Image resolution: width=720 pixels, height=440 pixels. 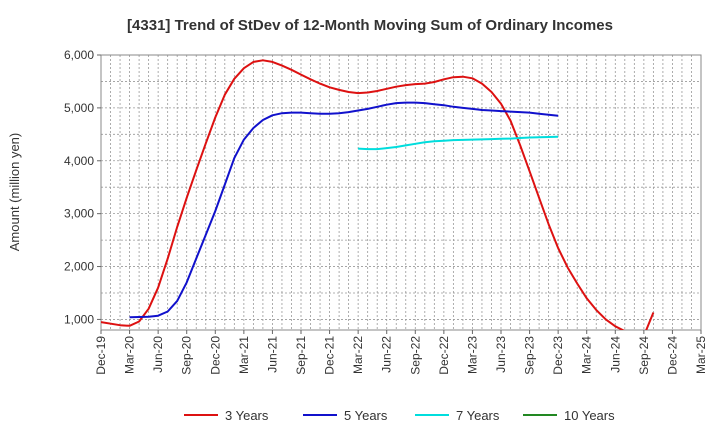 What do you see at coordinates (301, 355) in the screenshot?
I see `x-tick-label: Sep-21` at bounding box center [301, 355].